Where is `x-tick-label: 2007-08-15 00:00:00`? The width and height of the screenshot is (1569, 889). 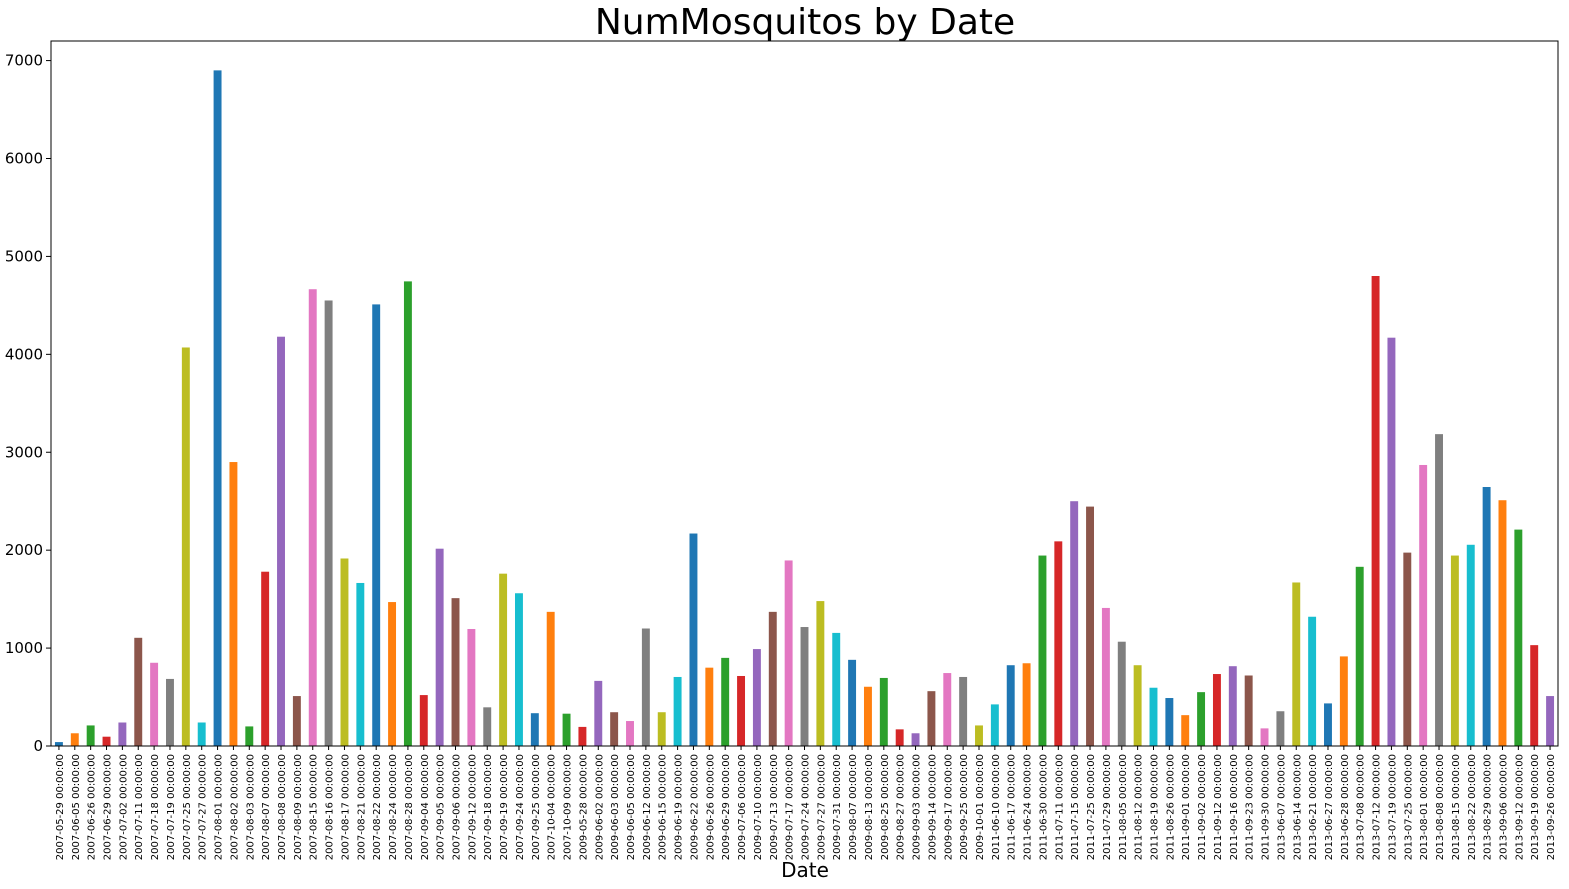 x-tick-label: 2007-08-15 00:00:00 is located at coordinates (314, 807).